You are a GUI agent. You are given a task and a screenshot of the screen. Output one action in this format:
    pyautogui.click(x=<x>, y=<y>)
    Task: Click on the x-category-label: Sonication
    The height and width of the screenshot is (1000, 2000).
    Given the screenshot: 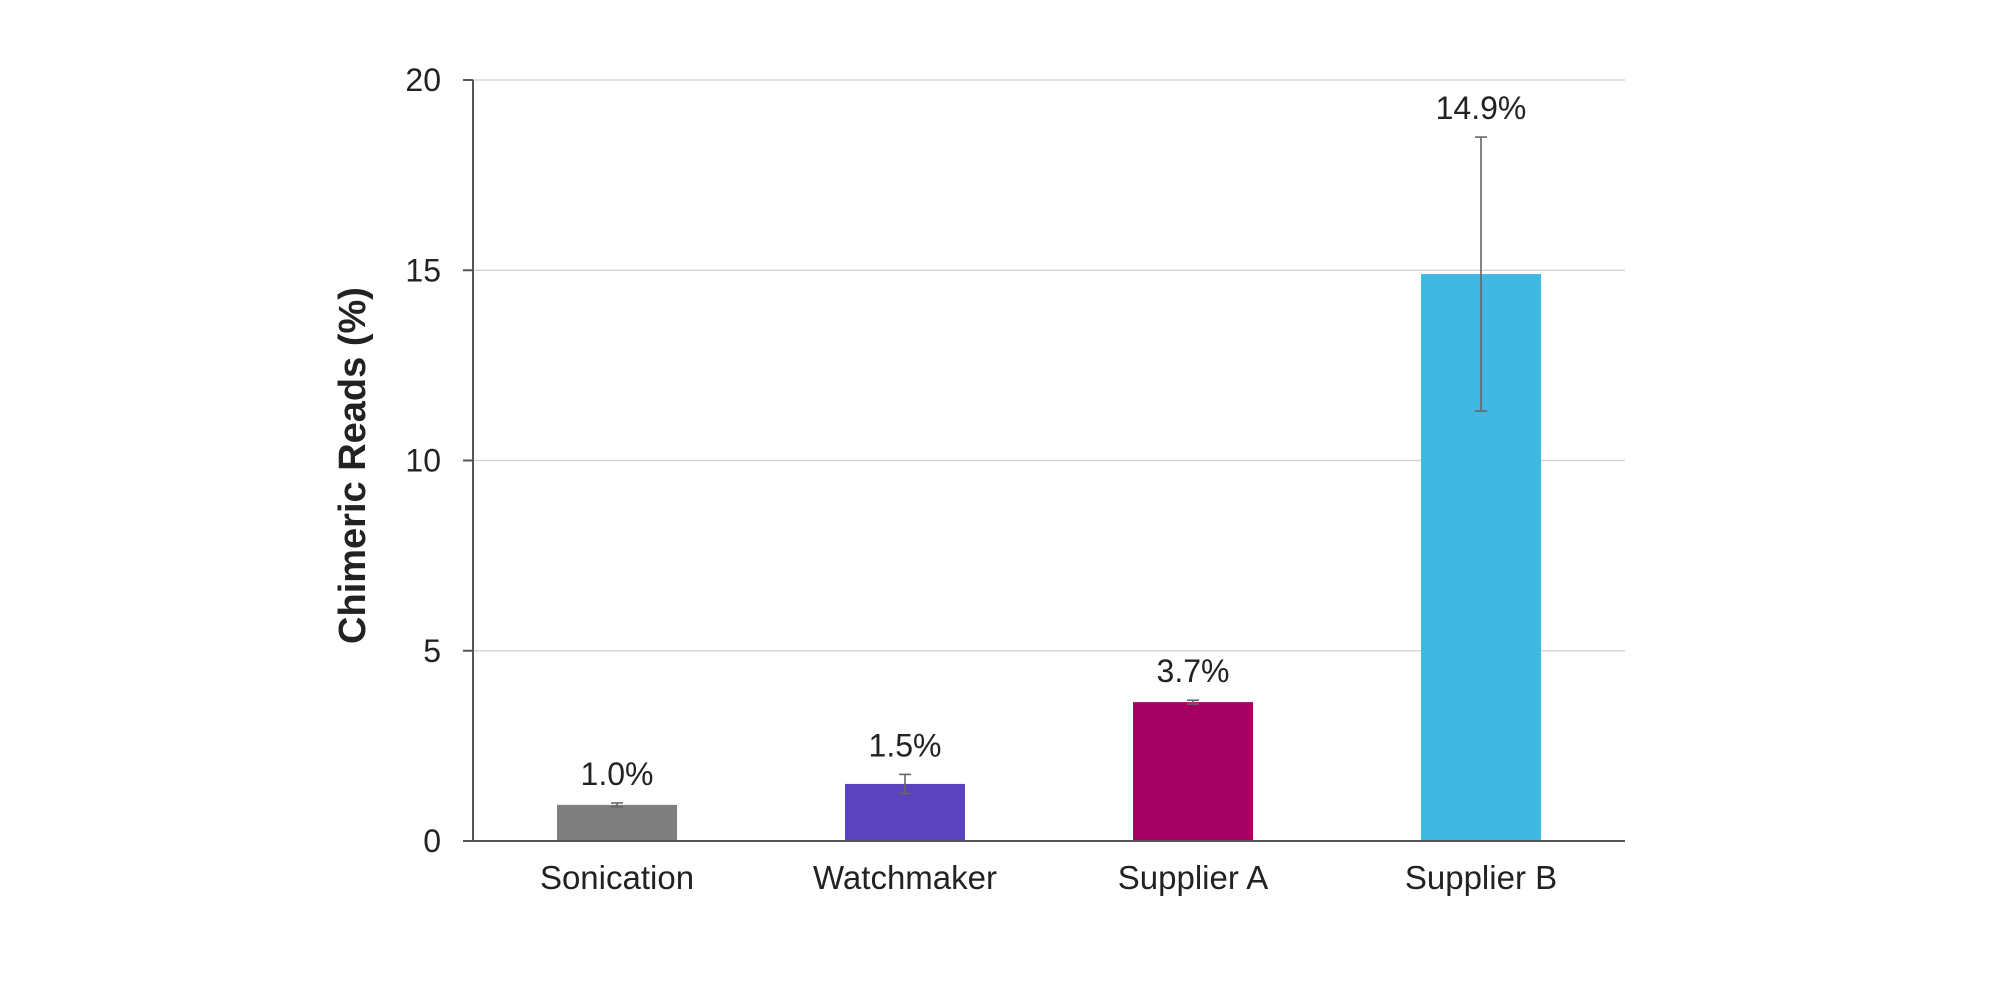 What is the action you would take?
    pyautogui.click(x=617, y=877)
    